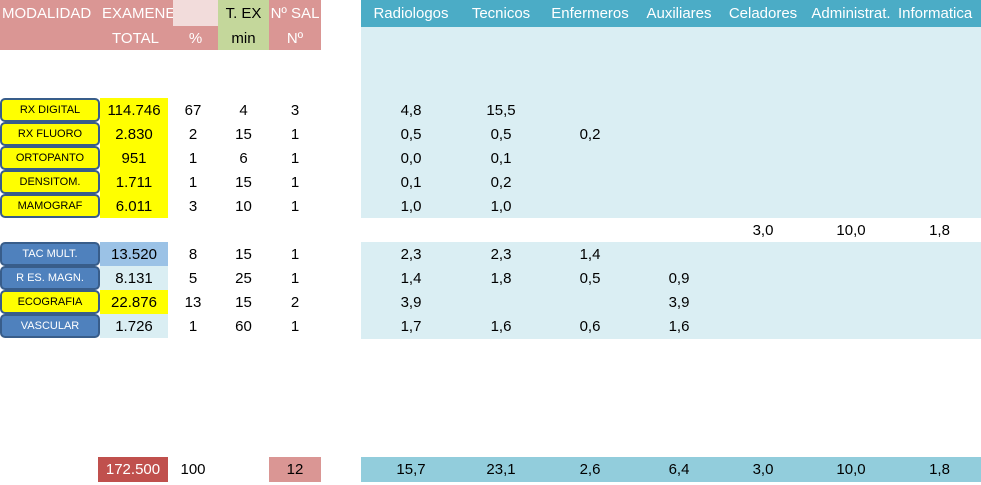 This screenshot has width=981, height=485. What do you see at coordinates (135, 13) in the screenshot?
I see `header-examenes: EXAMENES` at bounding box center [135, 13].